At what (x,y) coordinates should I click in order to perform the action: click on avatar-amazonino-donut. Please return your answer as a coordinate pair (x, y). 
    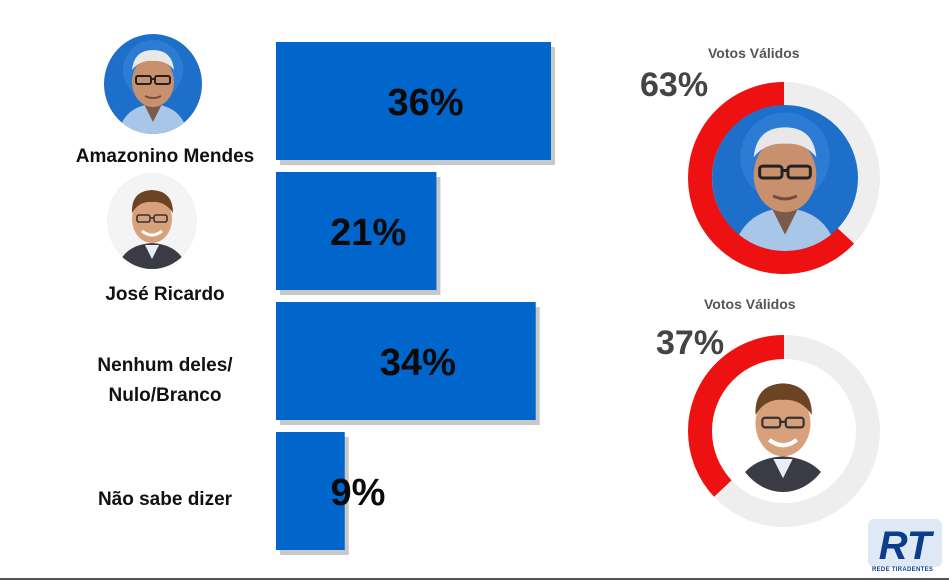
    Looking at the image, I should click on (785, 178).